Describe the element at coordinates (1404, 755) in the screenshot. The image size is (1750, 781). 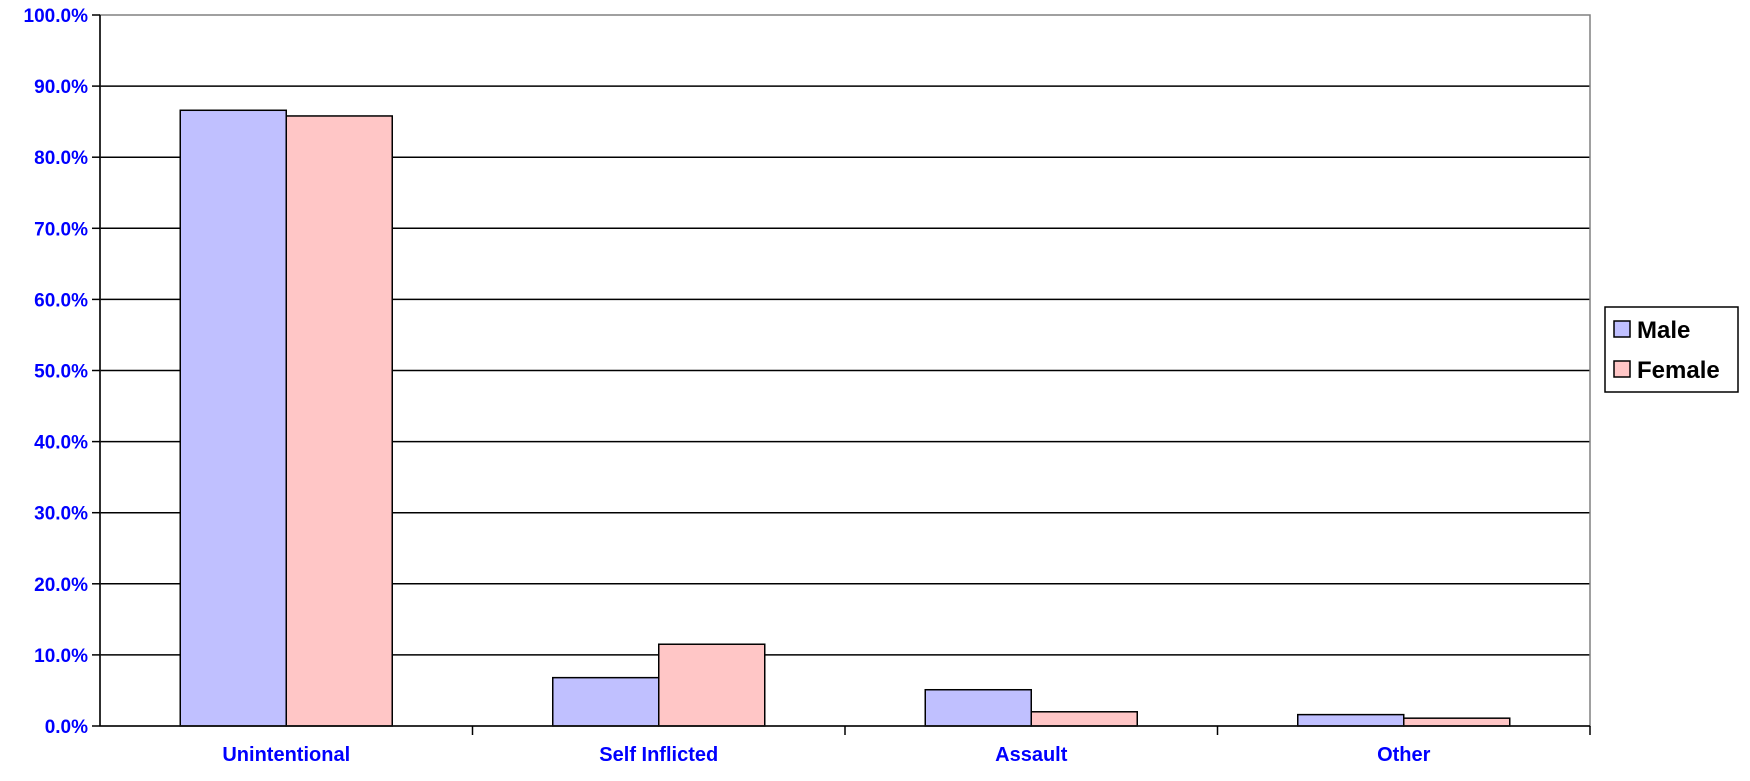
I see `x-tick-label: Other` at that location.